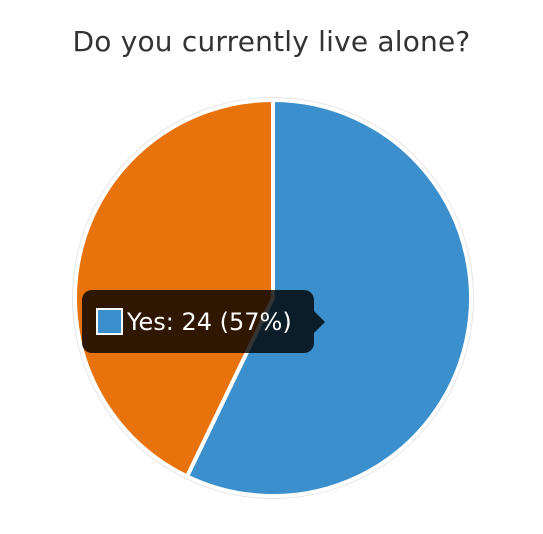  What do you see at coordinates (109, 321) in the screenshot?
I see `tooltip-swatch` at bounding box center [109, 321].